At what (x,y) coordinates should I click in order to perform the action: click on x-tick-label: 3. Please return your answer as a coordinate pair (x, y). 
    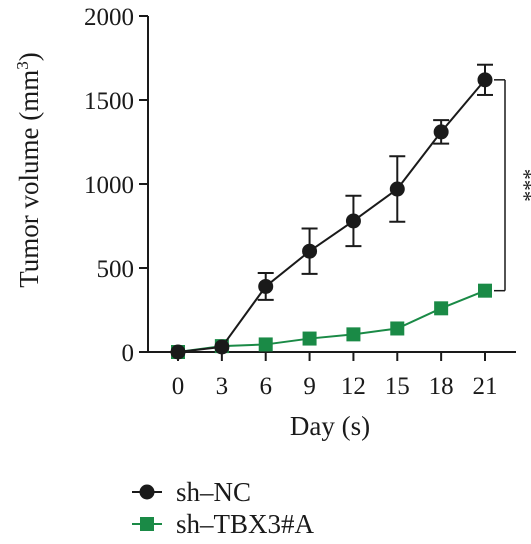
    Looking at the image, I should click on (222, 386).